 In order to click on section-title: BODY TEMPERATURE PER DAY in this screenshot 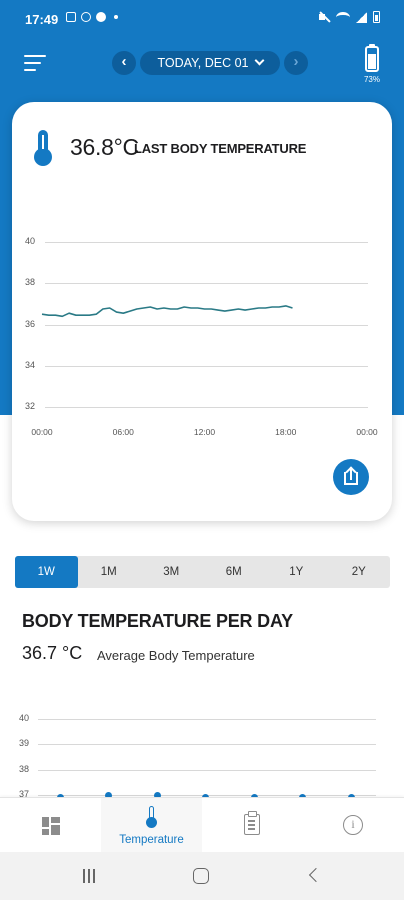, I will do `click(157, 621)`.